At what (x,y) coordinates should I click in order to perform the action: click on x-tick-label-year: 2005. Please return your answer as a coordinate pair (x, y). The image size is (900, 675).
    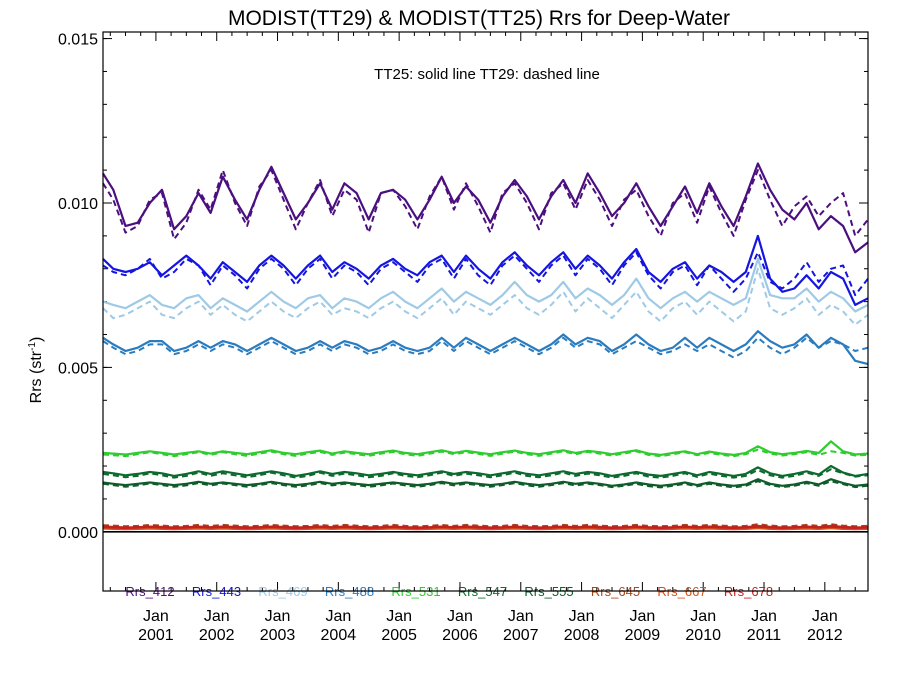
    Looking at the image, I should click on (399, 635).